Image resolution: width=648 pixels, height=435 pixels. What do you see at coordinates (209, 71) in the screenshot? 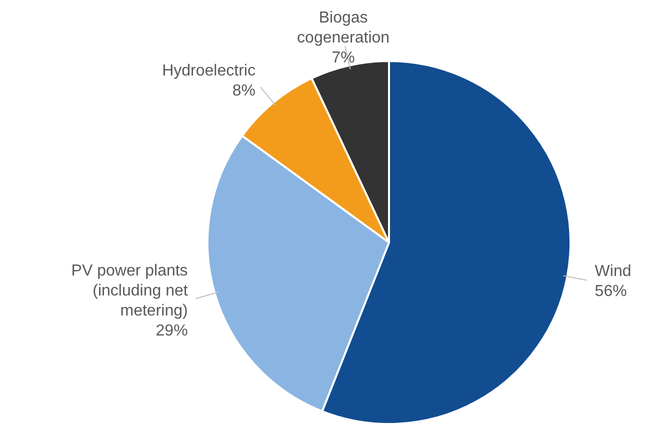
I see `slice-label: Hydroelectric` at bounding box center [209, 71].